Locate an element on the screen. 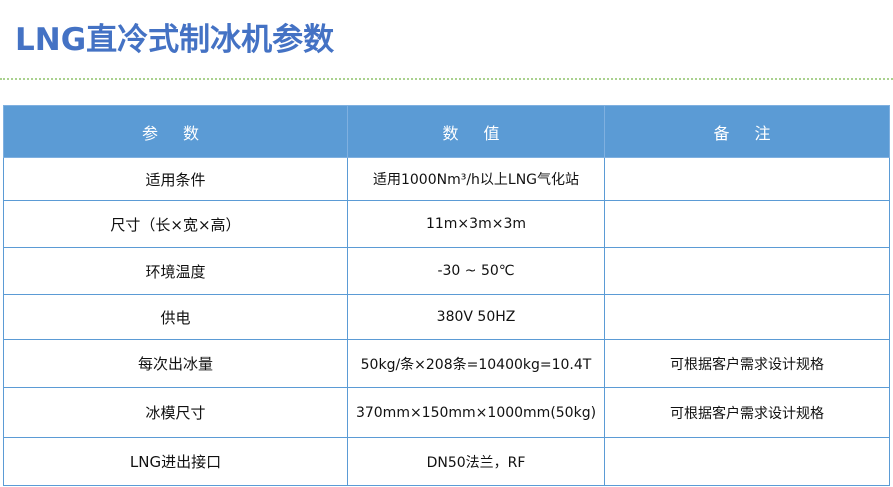  param-cell: 适用条件 is located at coordinates (175, 179).